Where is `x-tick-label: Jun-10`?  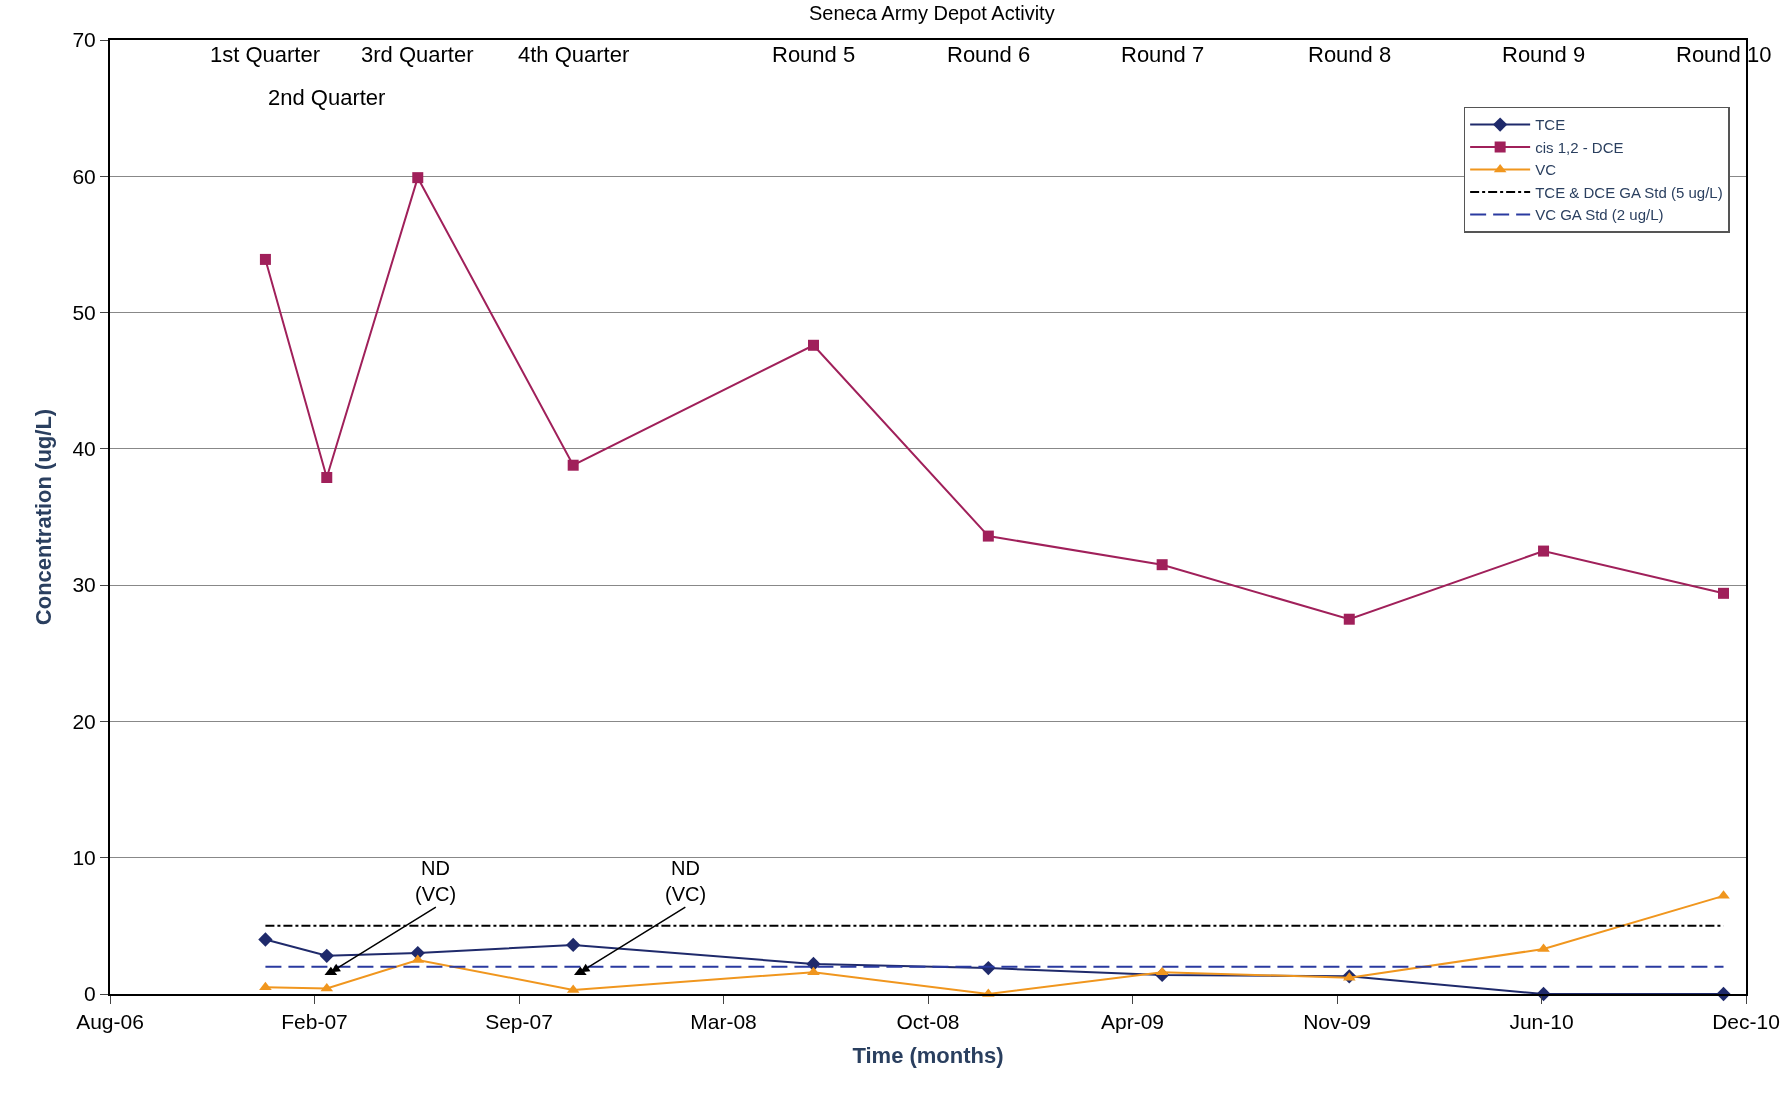
x-tick-label: Jun-10 is located at coordinates (1541, 1022).